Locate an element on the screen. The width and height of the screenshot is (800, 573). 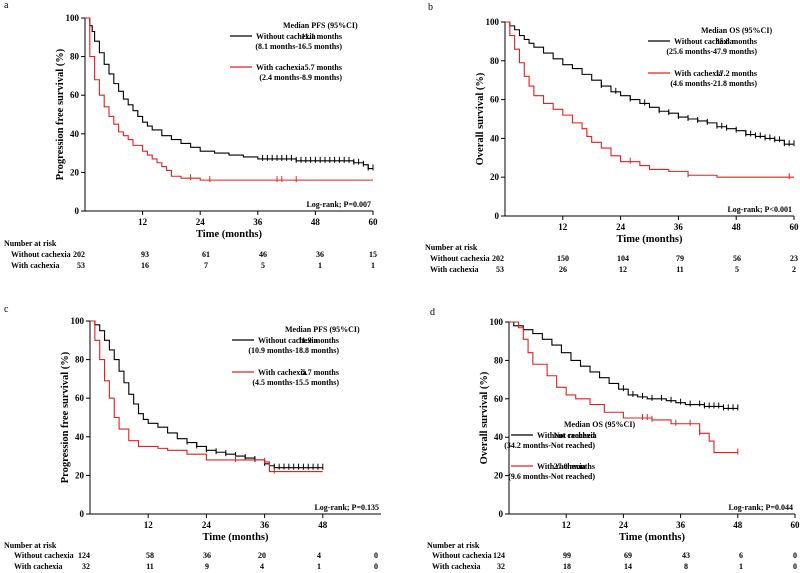
legend-median: Not reached is located at coordinates (575, 435).